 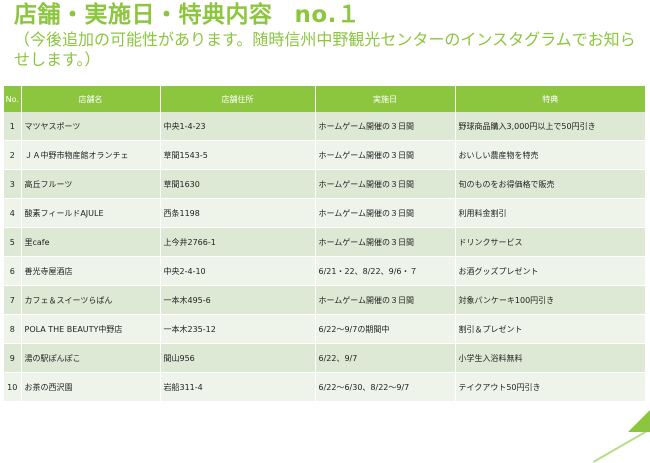 I want to click on cell-benefit: 旬のものをお得価格で販売, so click(x=550, y=184).